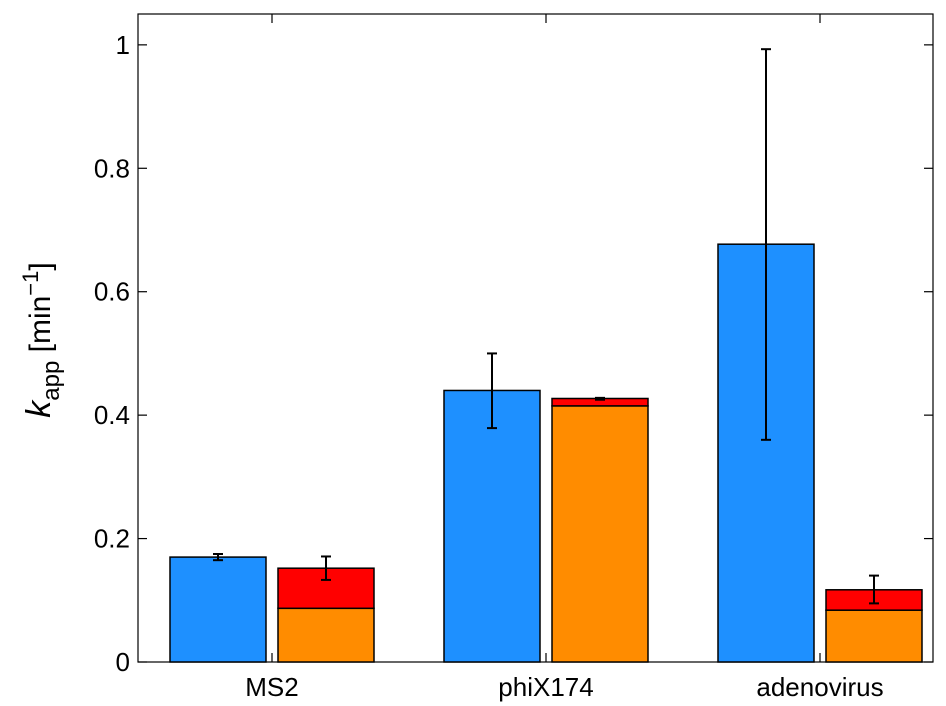  Describe the element at coordinates (271, 687) in the screenshot. I see `x-tick-label: MS2` at that location.